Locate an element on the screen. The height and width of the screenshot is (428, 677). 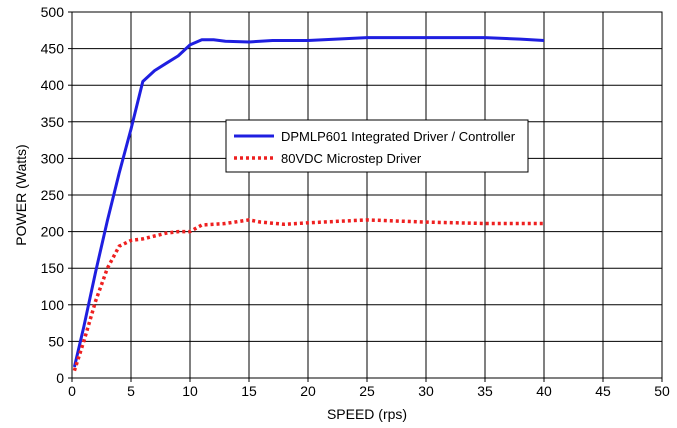
x-tick-label: 40 is located at coordinates (544, 391).